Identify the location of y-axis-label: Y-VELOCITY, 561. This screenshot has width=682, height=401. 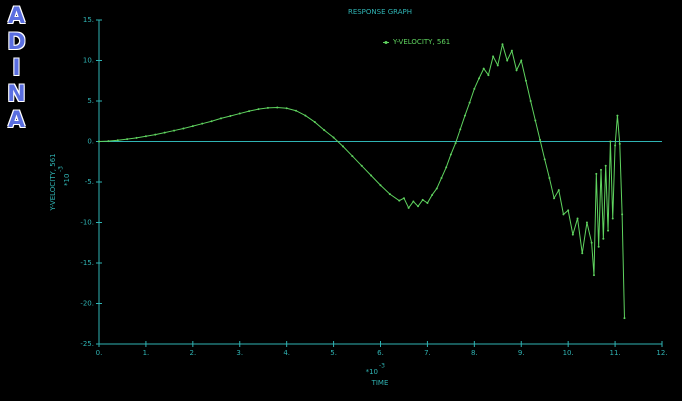
(53, 182).